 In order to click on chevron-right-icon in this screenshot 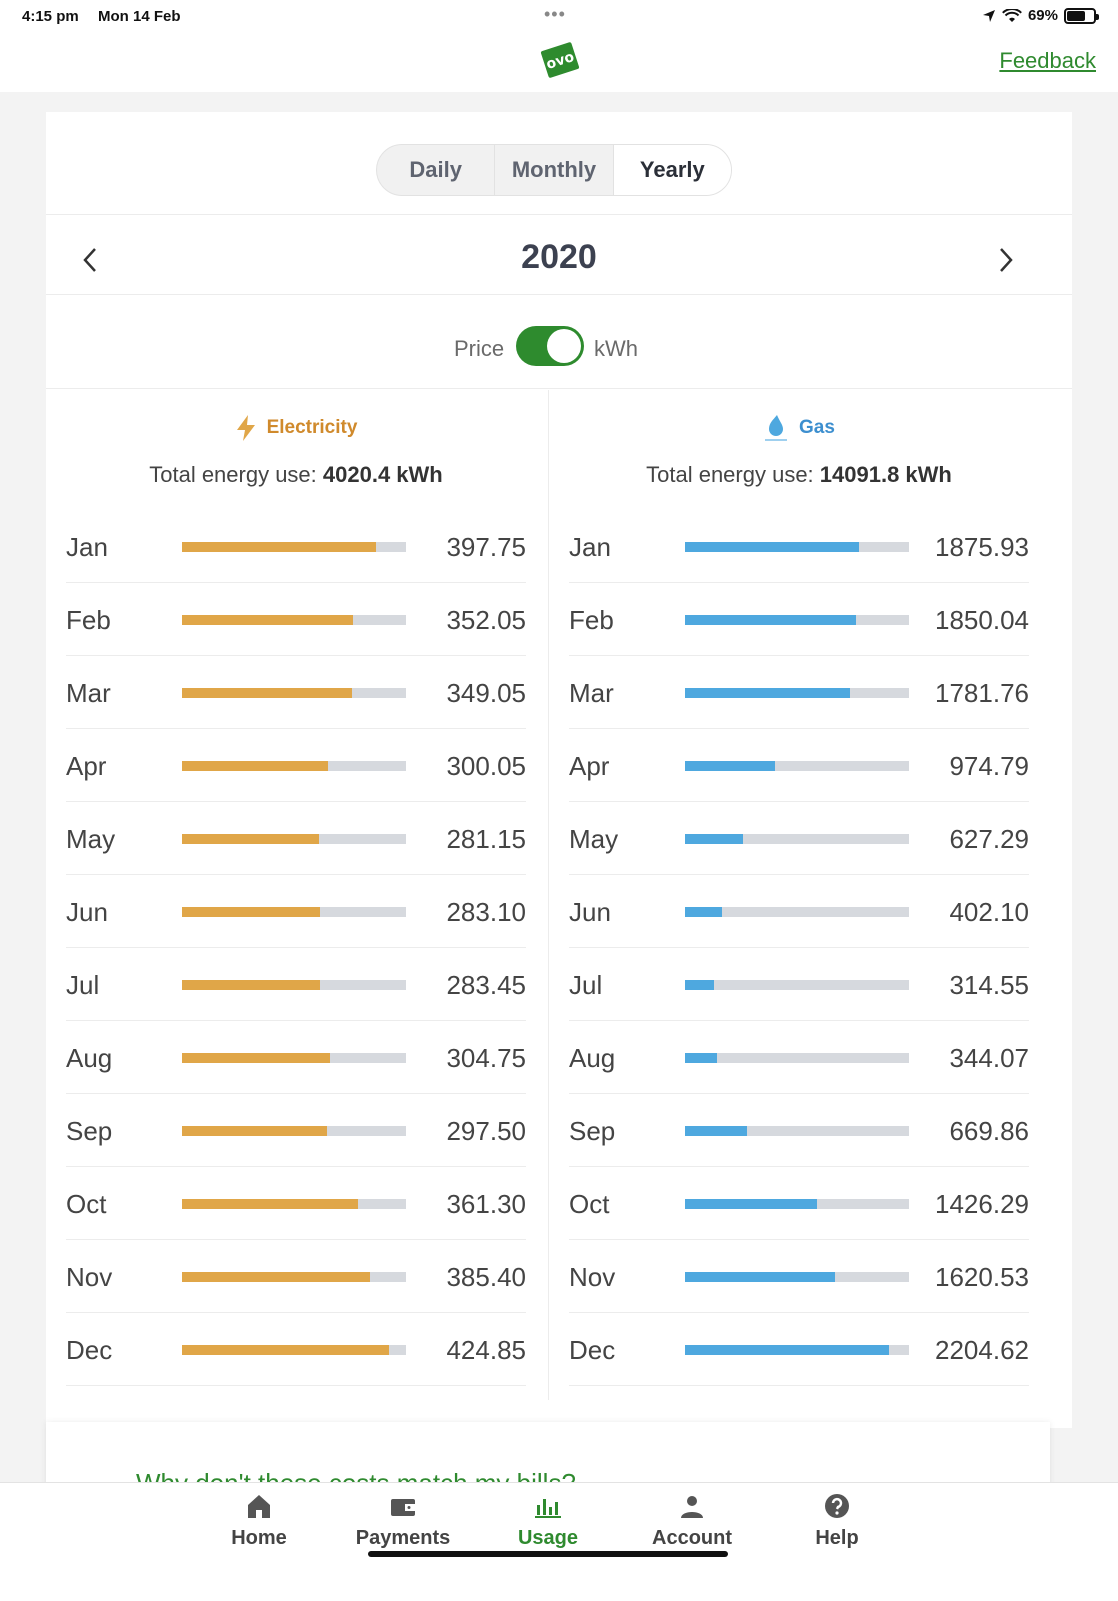, I will do `click(1006, 260)`.